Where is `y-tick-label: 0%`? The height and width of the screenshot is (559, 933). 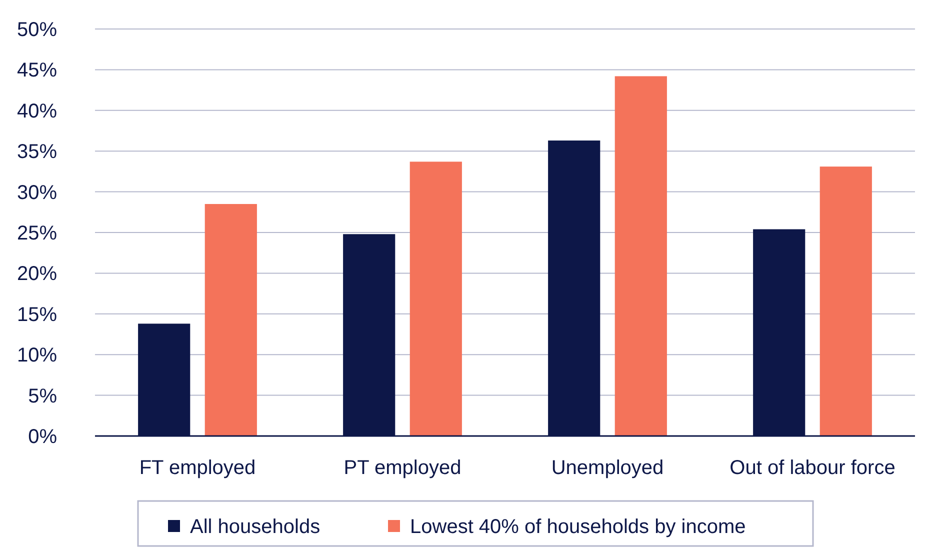
y-tick-label: 0% is located at coordinates (43, 437).